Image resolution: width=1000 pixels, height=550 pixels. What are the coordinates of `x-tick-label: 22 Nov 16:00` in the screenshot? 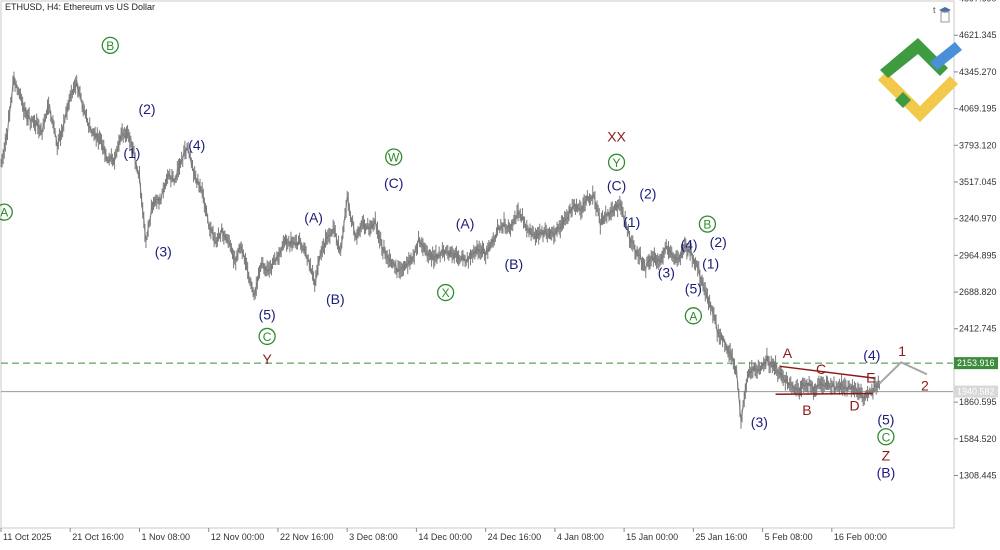 It's located at (307, 537).